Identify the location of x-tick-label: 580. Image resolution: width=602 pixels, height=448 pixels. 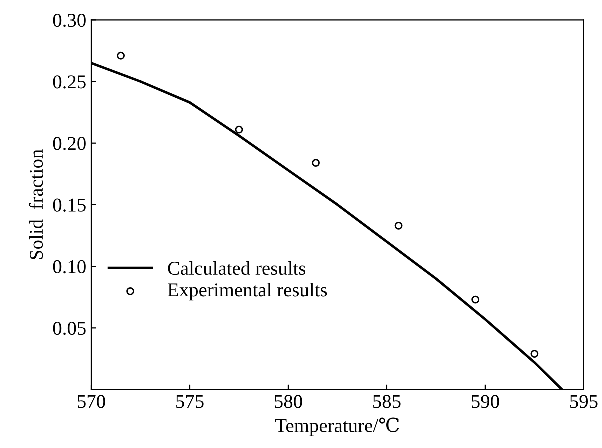
(288, 401).